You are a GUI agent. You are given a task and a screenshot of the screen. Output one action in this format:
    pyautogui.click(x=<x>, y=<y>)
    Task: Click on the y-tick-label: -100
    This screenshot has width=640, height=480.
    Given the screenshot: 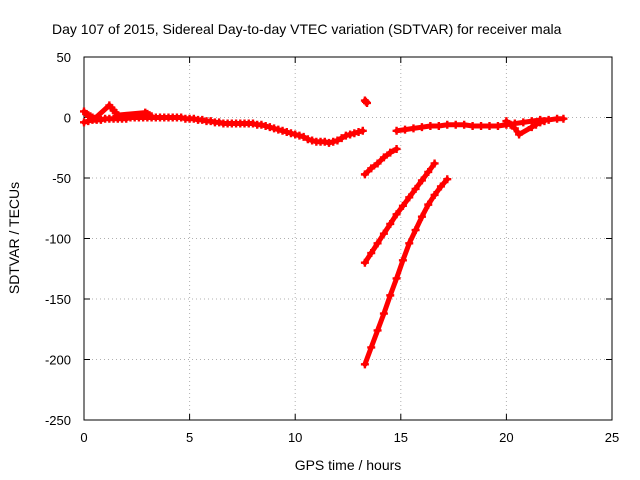 What is the action you would take?
    pyautogui.click(x=58, y=239)
    